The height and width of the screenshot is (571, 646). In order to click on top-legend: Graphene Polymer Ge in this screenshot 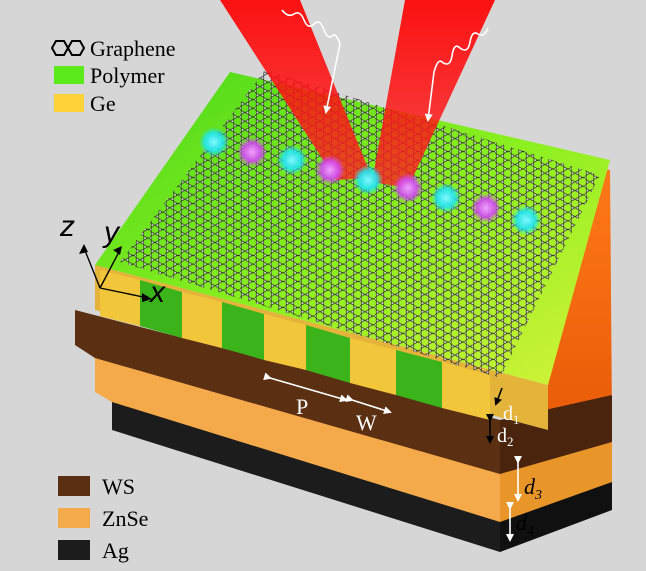, I will do `click(113, 76)`.